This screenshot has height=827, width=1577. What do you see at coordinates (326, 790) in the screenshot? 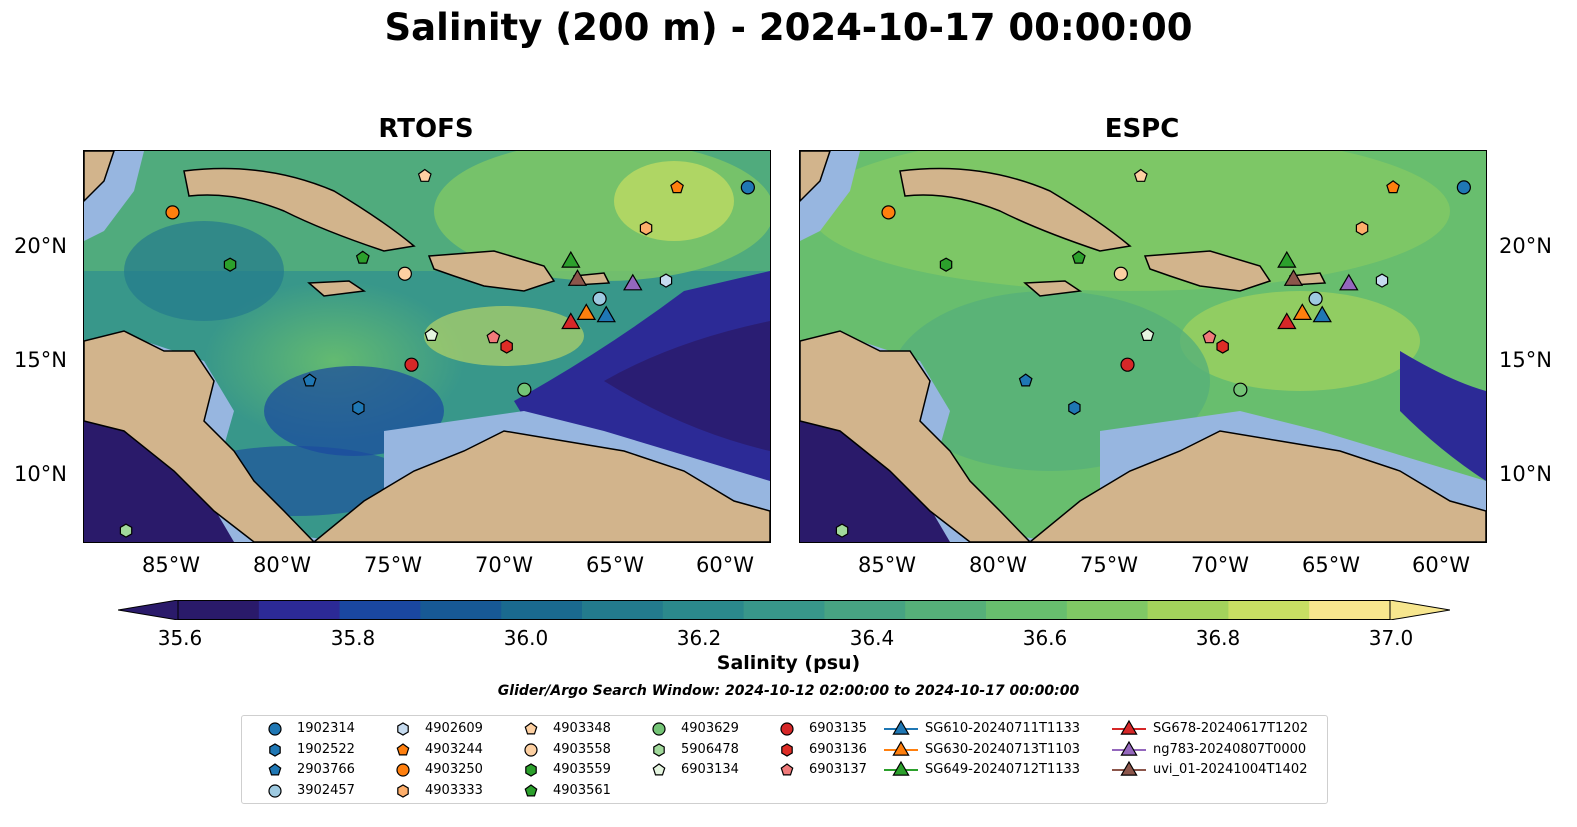
I see `legend-label: 3902457` at bounding box center [326, 790].